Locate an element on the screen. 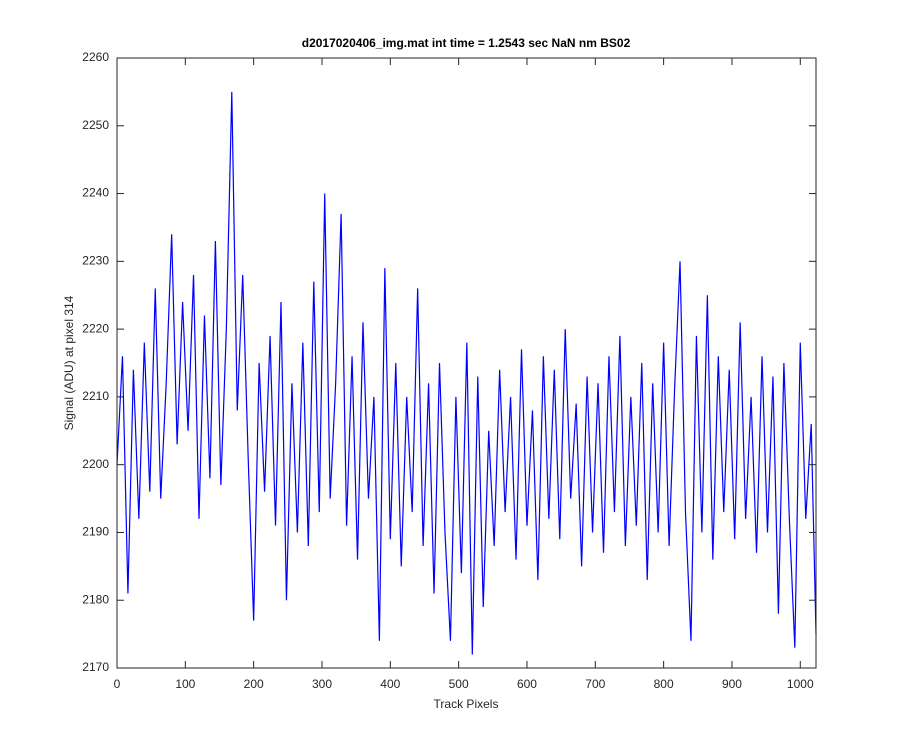  y-tick-label: 2170 is located at coordinates (95, 667).